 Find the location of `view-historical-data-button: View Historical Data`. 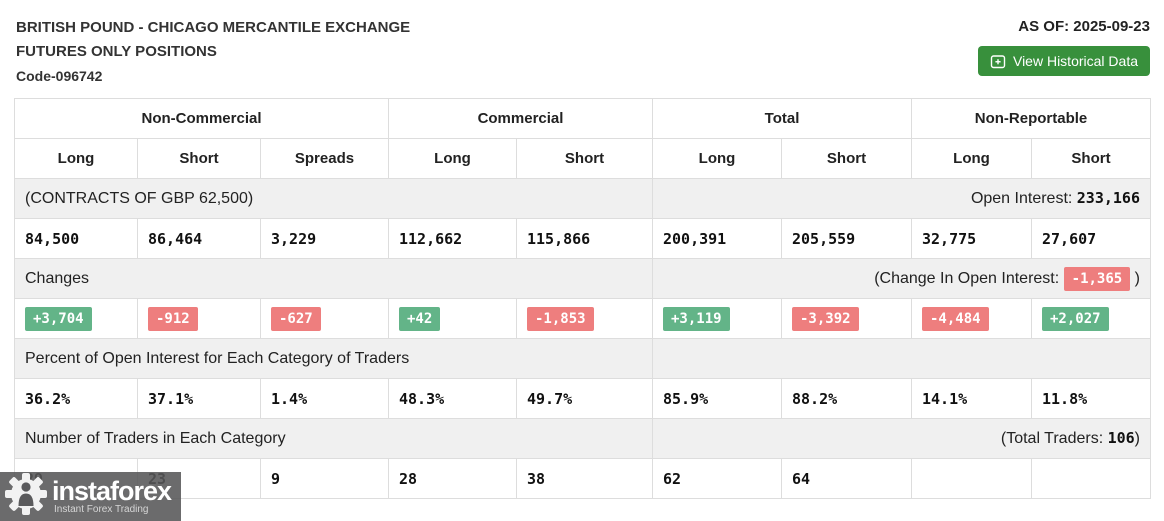

view-historical-data-button: View Historical Data is located at coordinates (1063, 61).